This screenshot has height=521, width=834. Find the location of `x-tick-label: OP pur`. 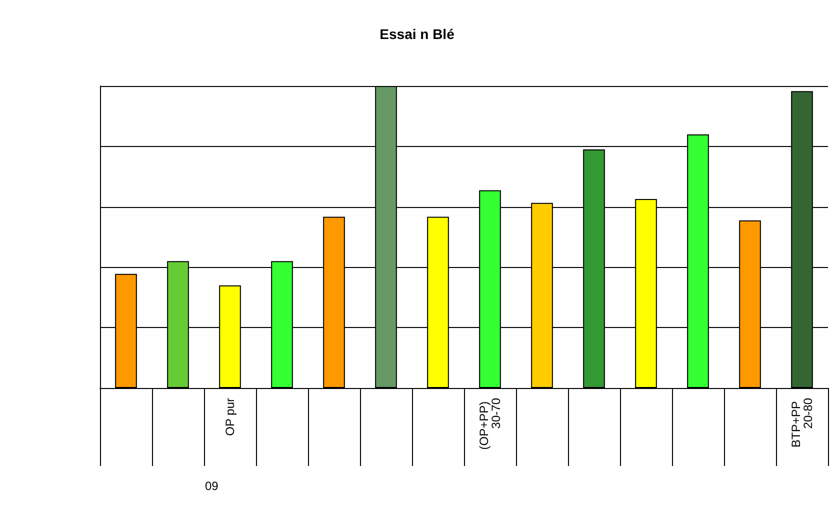

x-tick-label: OP pur is located at coordinates (230, 417).